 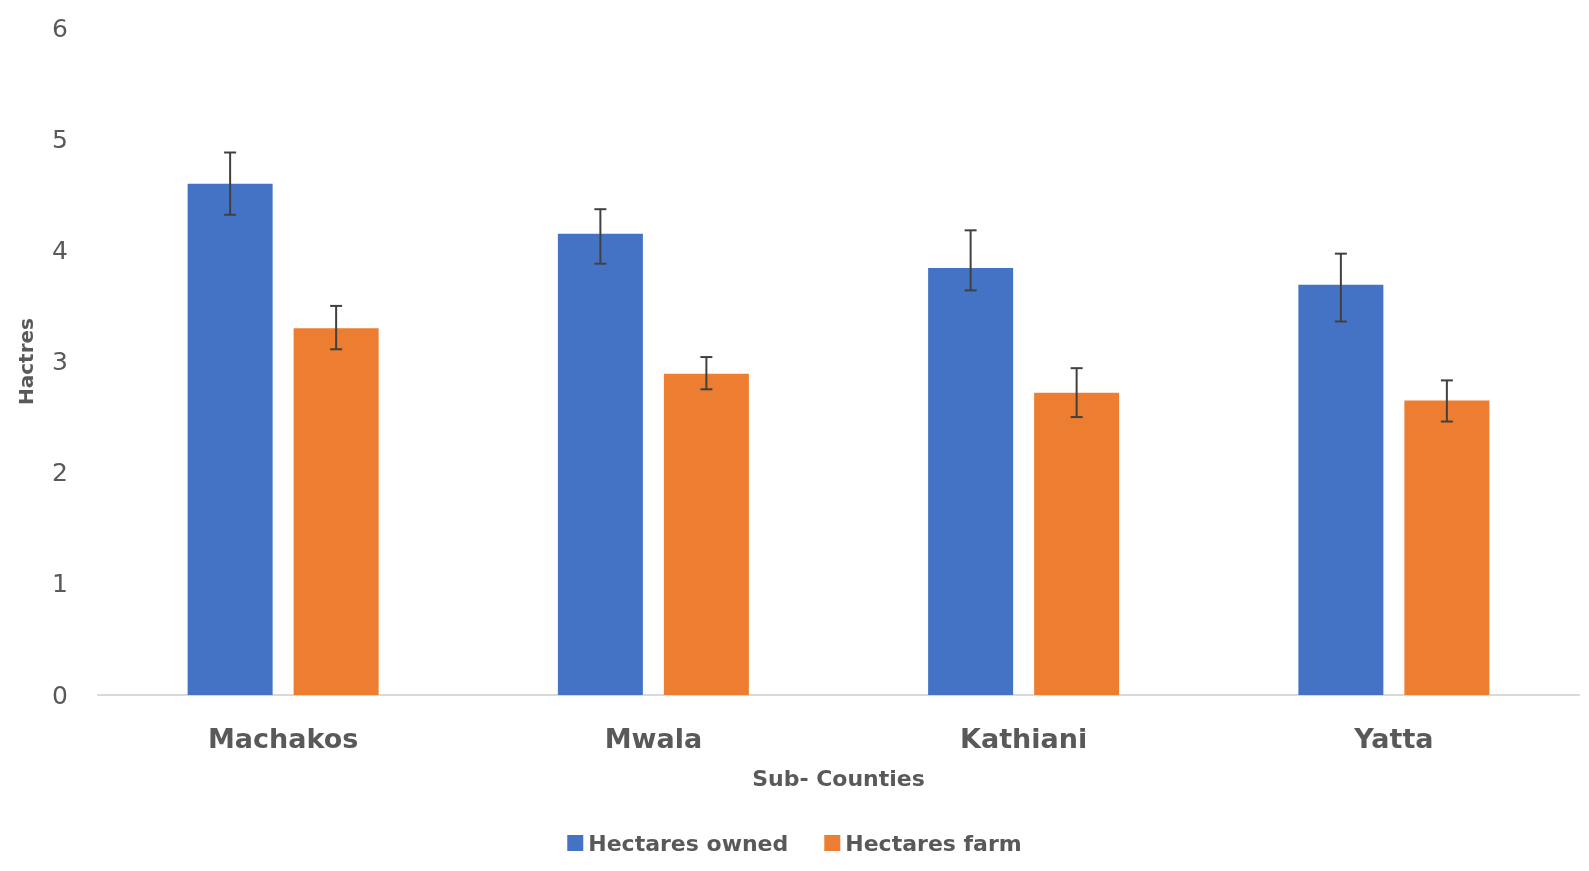 What do you see at coordinates (60, 695) in the screenshot?
I see `y-tick-label: 0` at bounding box center [60, 695].